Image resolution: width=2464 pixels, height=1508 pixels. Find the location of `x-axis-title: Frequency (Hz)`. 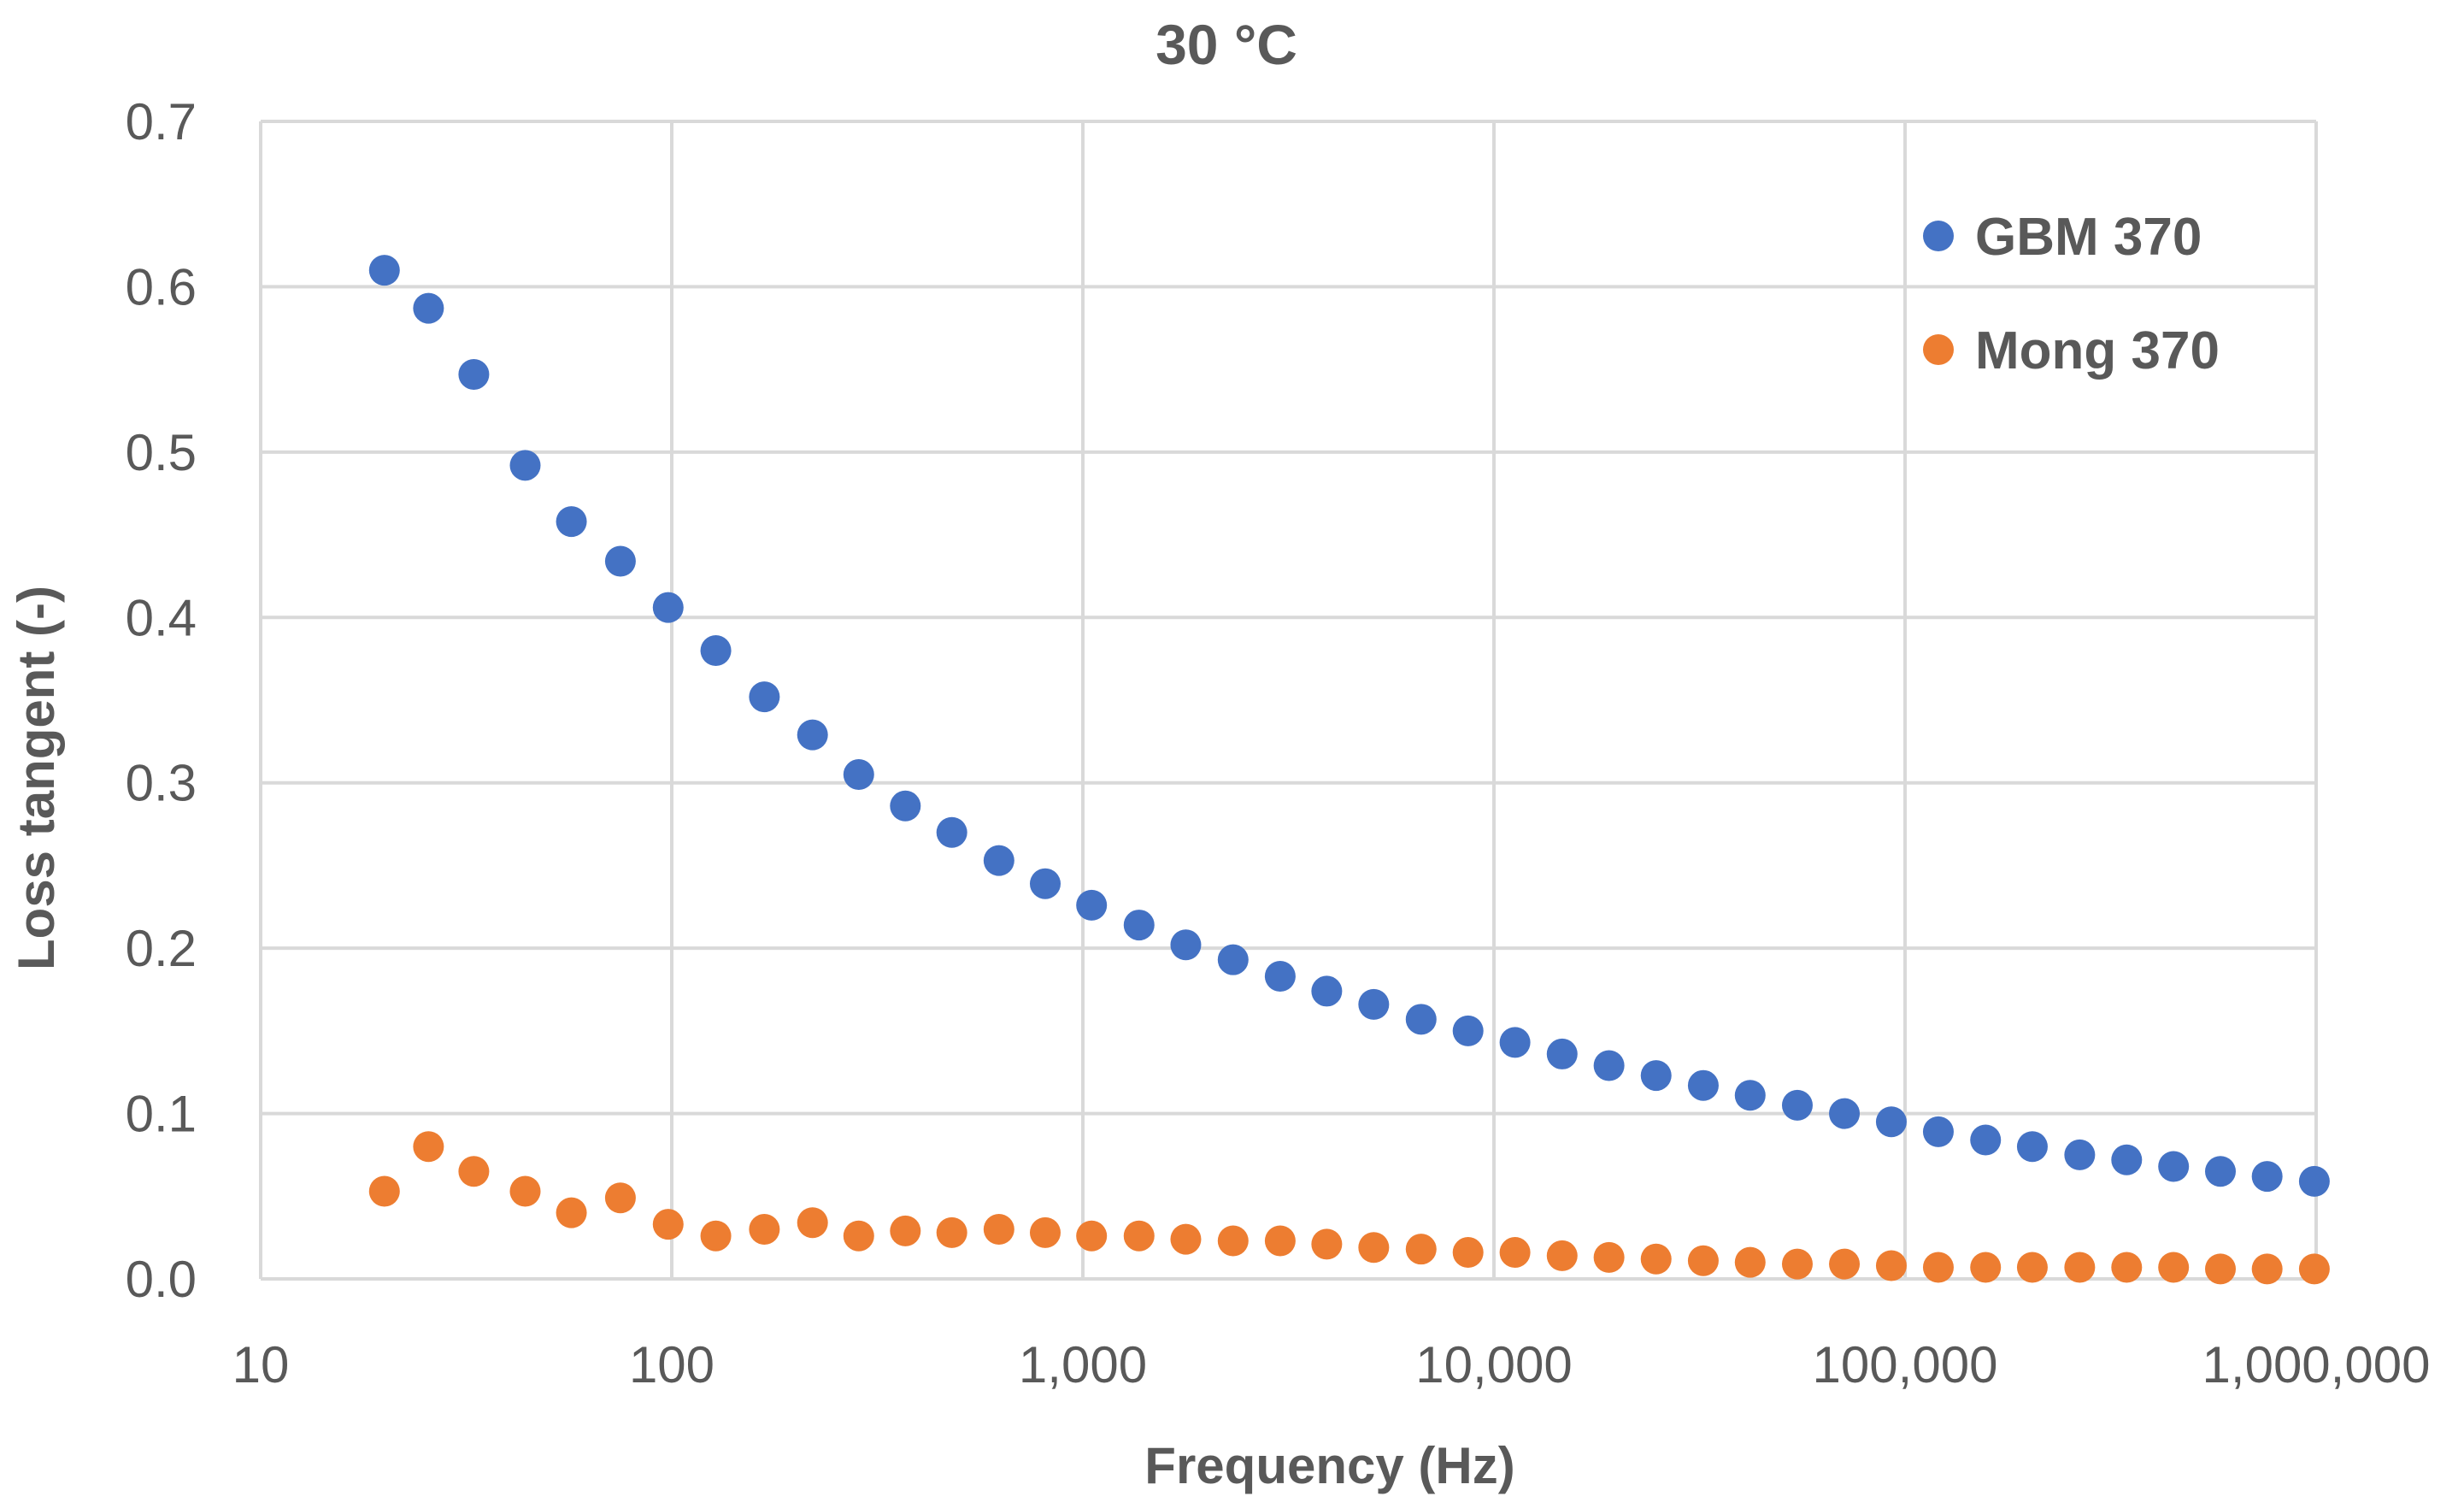

x-axis-title: Frequency (Hz) is located at coordinates (1329, 1465).